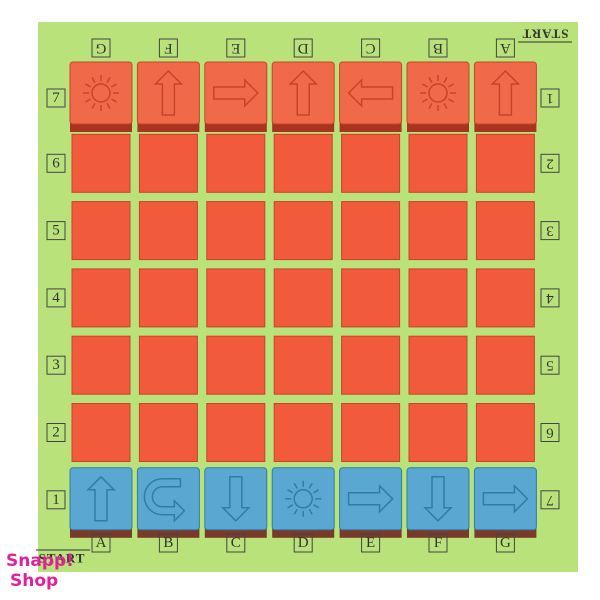  I want to click on column-label: C, so click(371, 48).